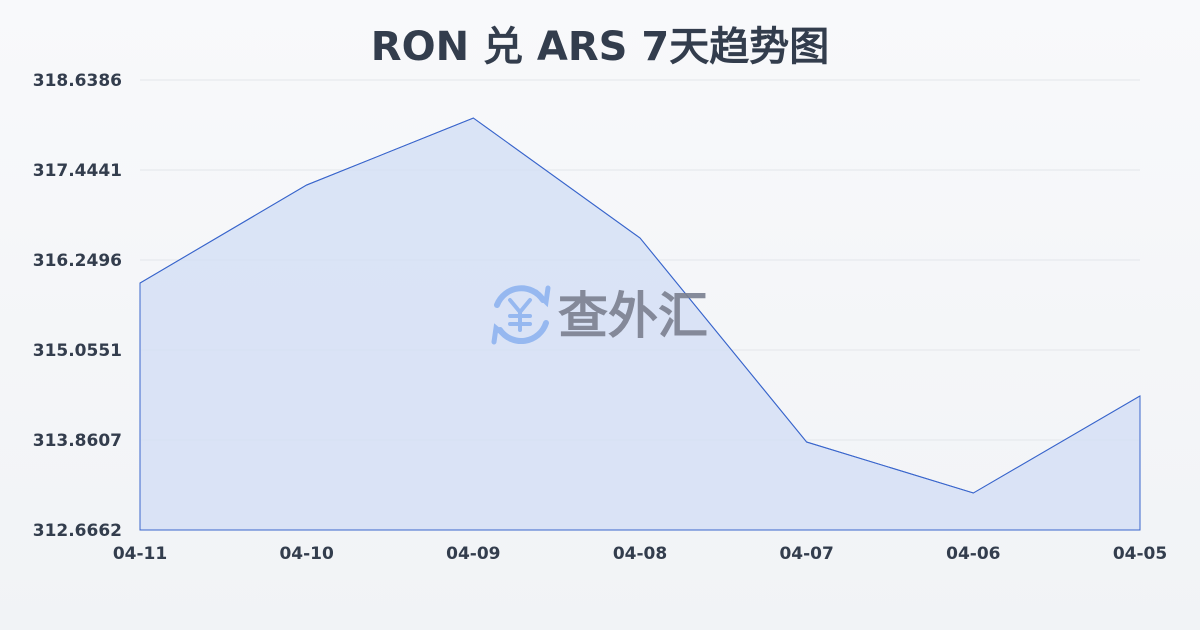  What do you see at coordinates (77, 441) in the screenshot?
I see `y-tick-label: 313.8607` at bounding box center [77, 441].